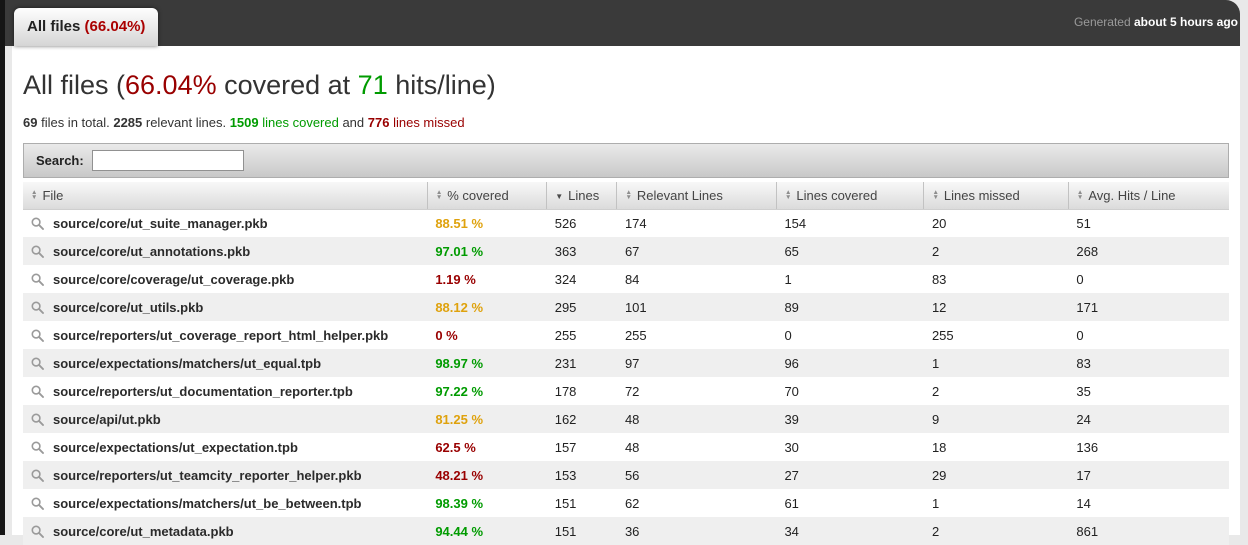  What do you see at coordinates (427, 122) in the screenshot?
I see `stat-lines-missed-label: lines missed` at bounding box center [427, 122].